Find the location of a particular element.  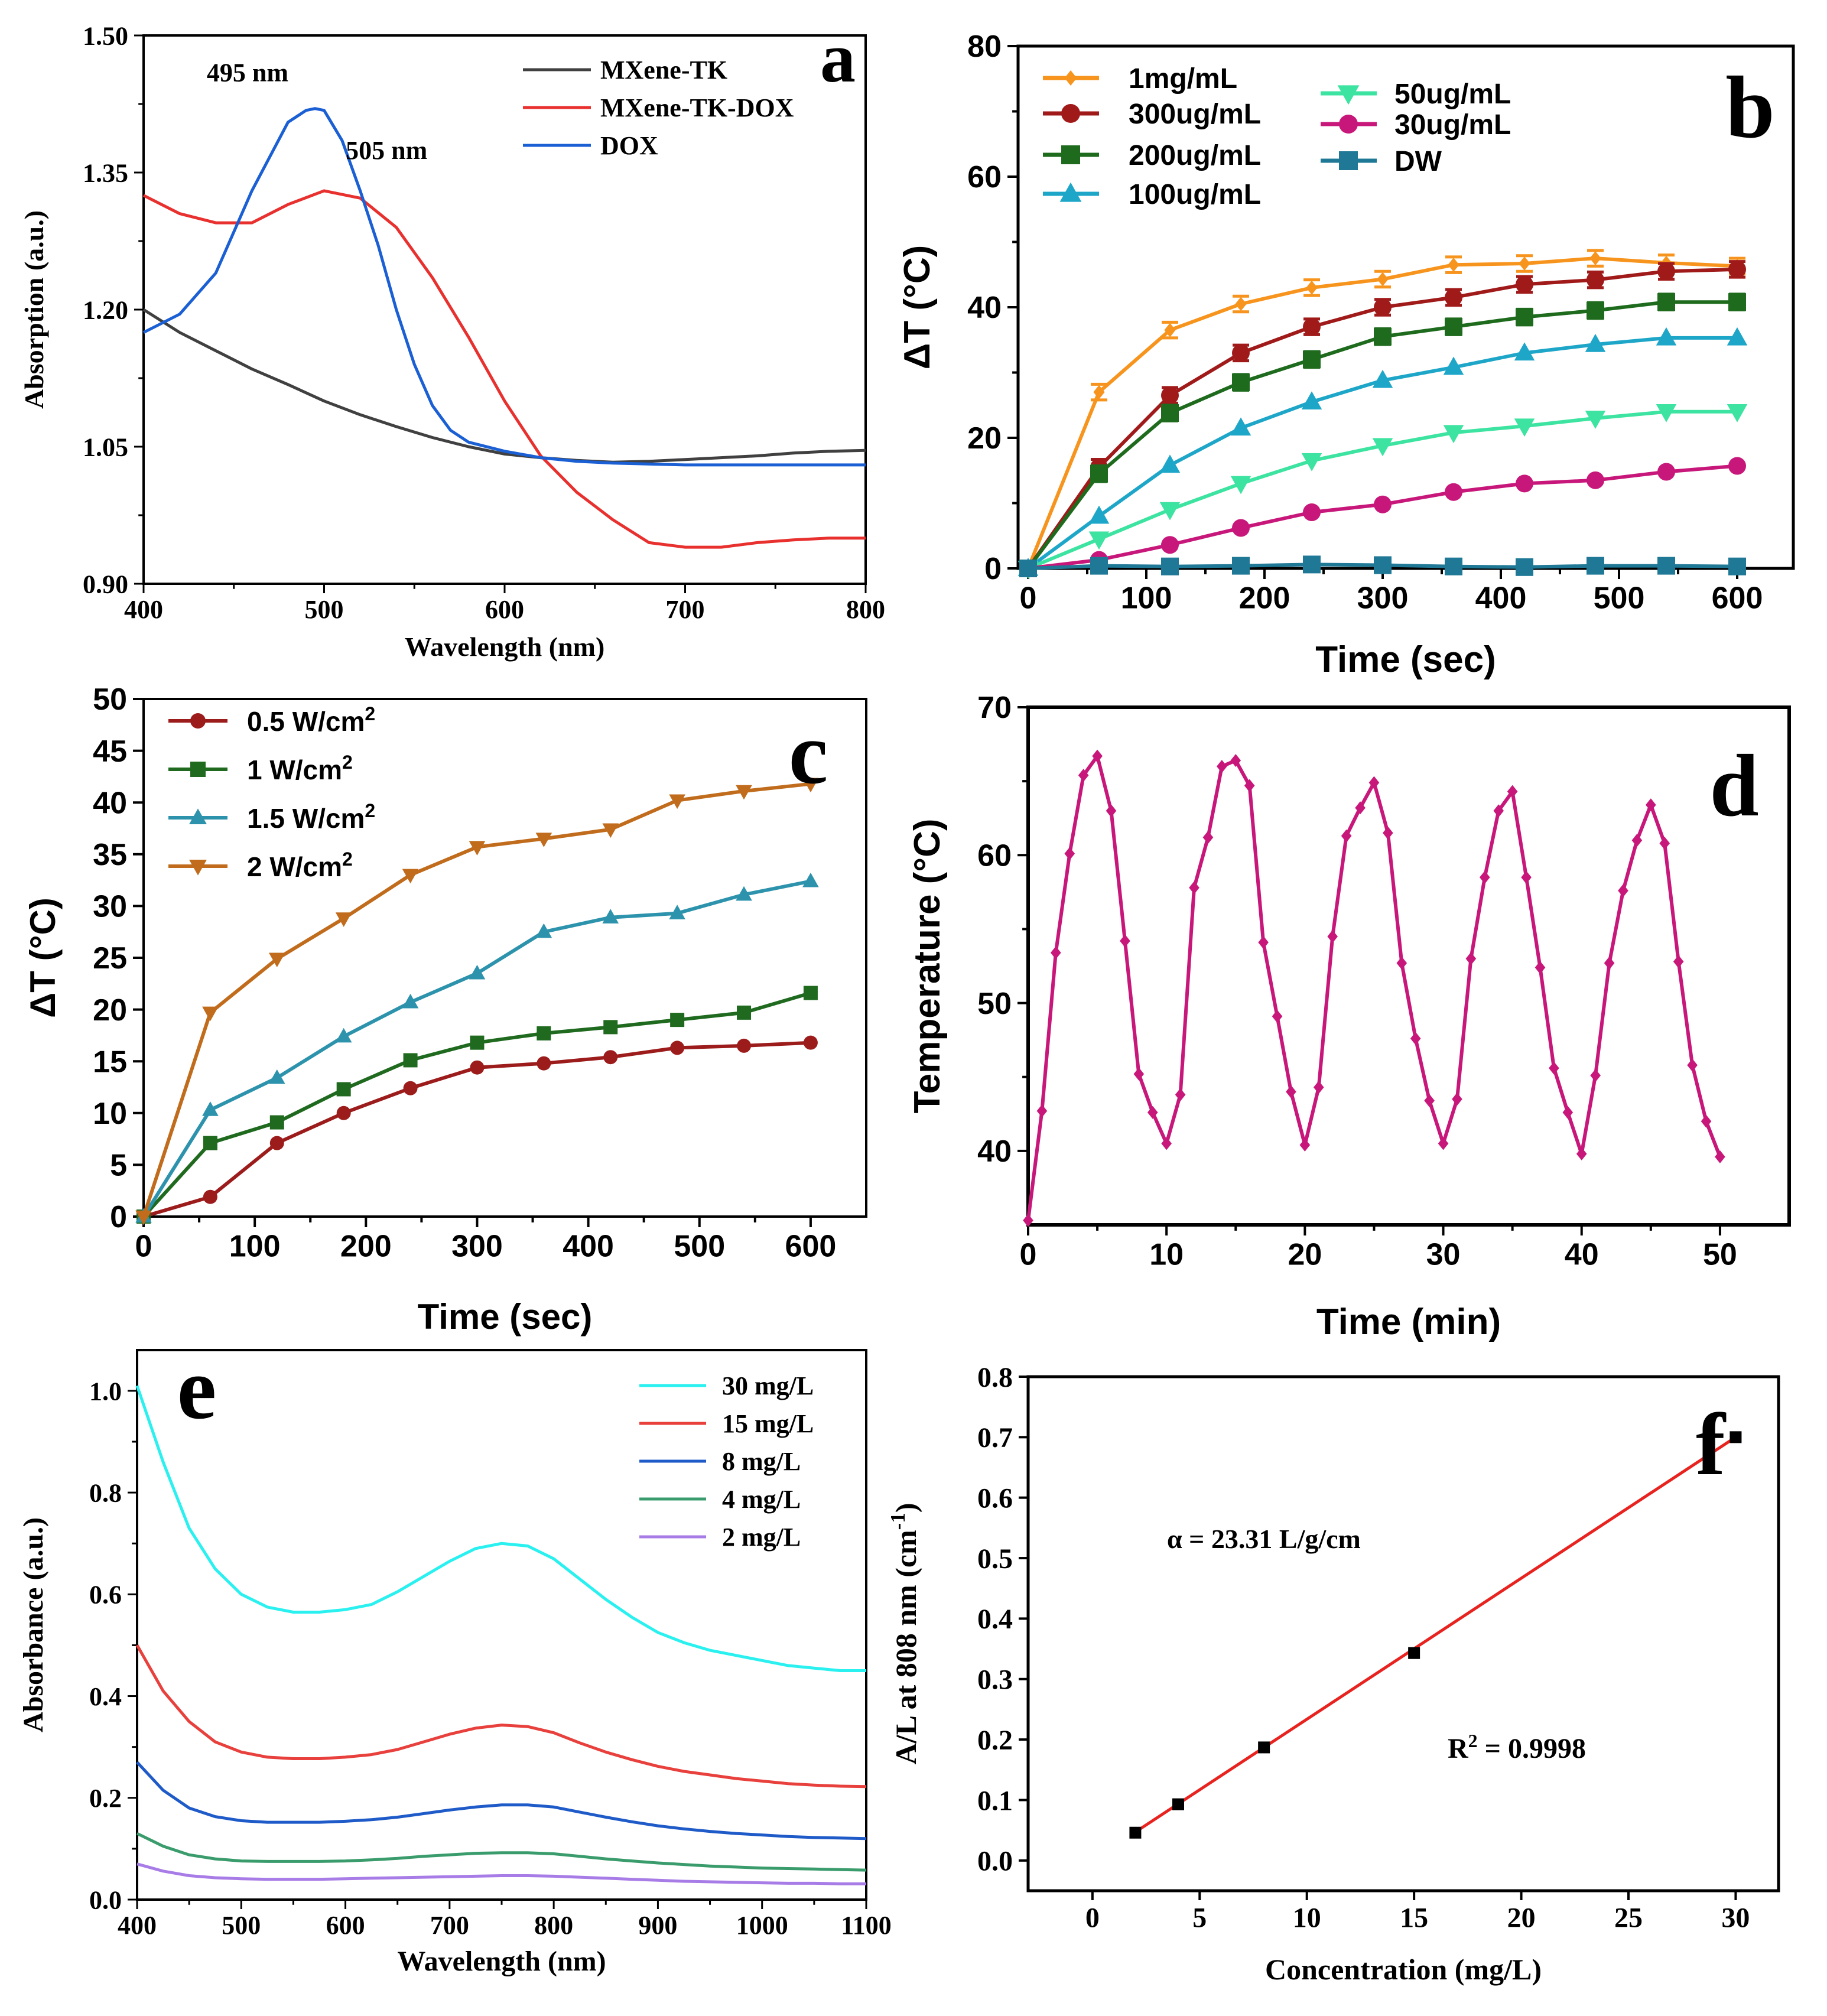

legend-marker is located at coordinates (1070, 113).